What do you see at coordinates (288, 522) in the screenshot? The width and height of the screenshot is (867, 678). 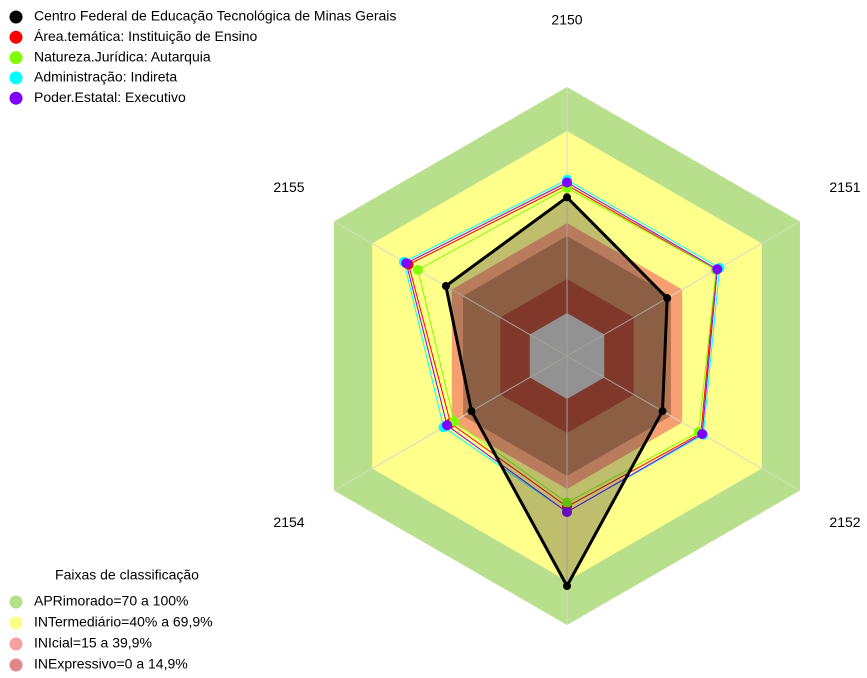 I see `axis-label: 2154` at bounding box center [288, 522].